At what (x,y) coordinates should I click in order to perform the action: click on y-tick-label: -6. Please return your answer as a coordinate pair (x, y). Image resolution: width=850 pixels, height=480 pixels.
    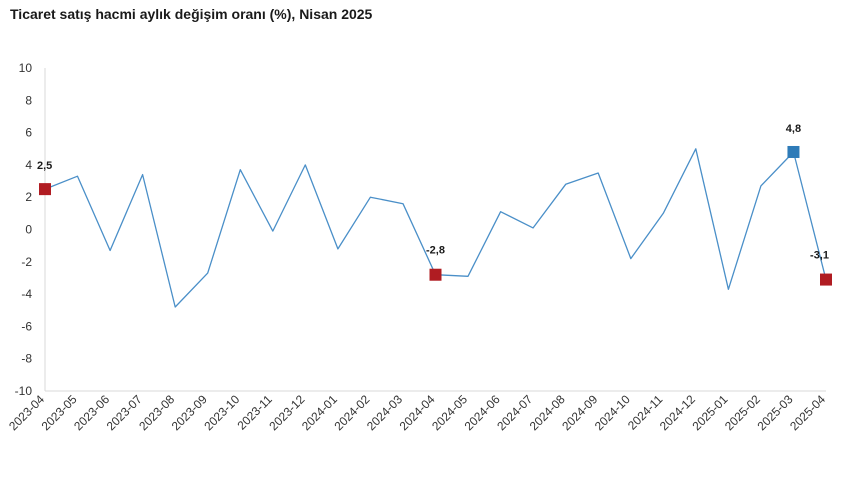
    Looking at the image, I should click on (26, 326).